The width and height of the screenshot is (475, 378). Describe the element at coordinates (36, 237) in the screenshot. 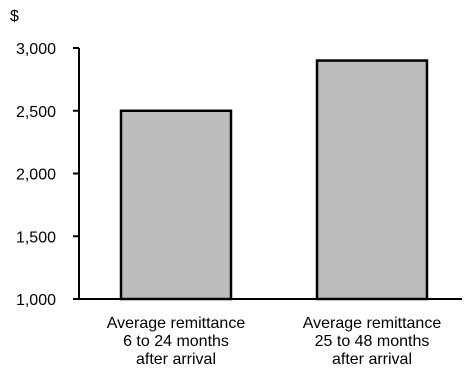

I see `y-tick-label: 1,500` at that location.